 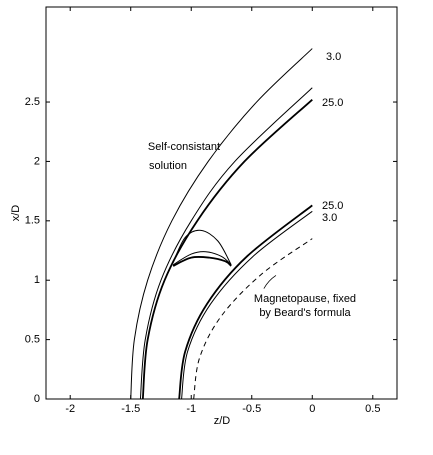 I want to click on annotation: by Beard's formula, so click(x=305, y=313).